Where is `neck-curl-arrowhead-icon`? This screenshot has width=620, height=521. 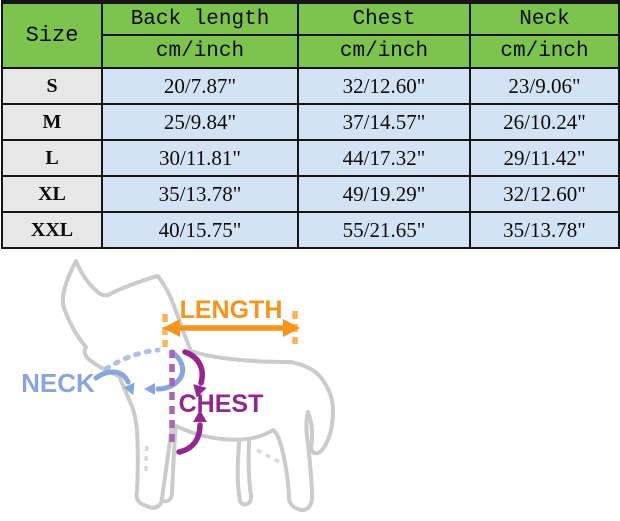 neck-curl-arrowhead-icon is located at coordinates (129, 389).